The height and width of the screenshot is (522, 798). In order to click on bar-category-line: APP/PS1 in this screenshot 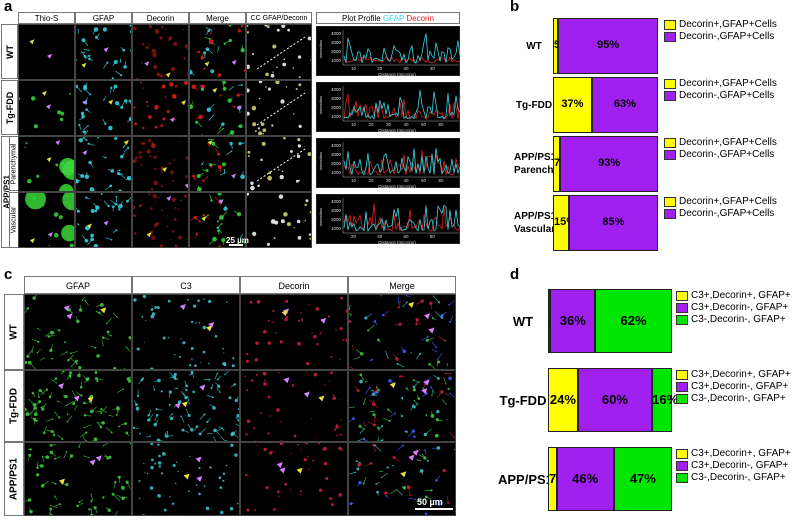, I will do `click(525, 479)`.